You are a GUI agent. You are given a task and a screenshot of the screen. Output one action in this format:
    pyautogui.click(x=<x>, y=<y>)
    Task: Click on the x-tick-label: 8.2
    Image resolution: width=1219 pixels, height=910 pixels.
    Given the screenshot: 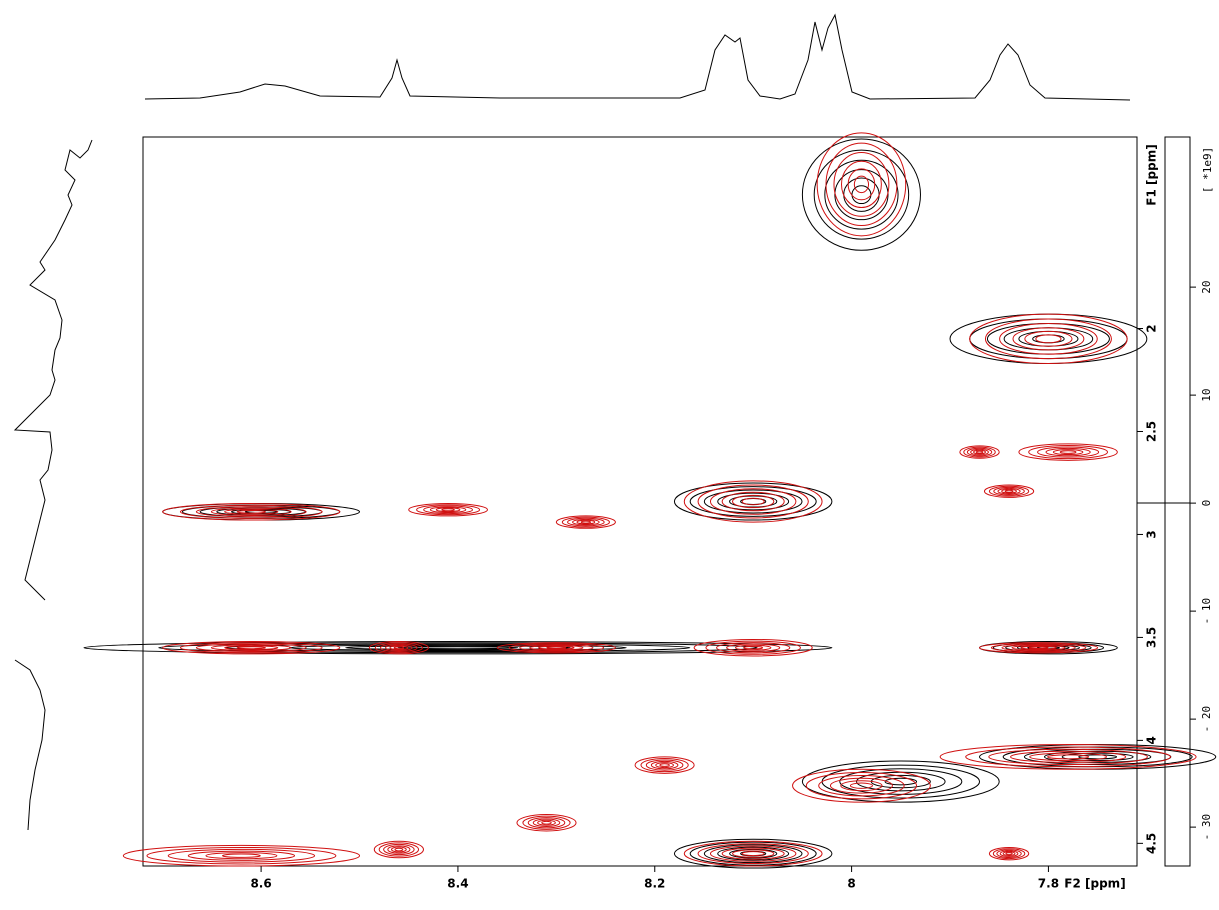 What is the action you would take?
    pyautogui.click(x=654, y=884)
    